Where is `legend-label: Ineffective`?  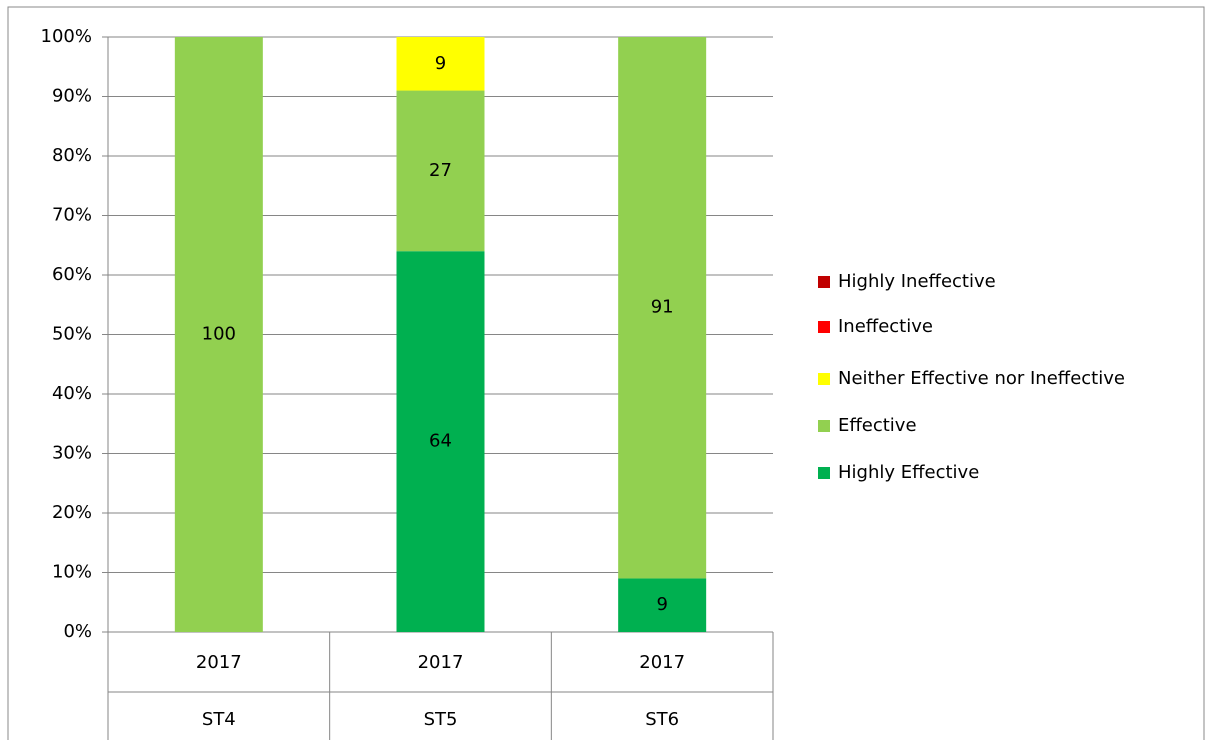 legend-label: Ineffective is located at coordinates (885, 326).